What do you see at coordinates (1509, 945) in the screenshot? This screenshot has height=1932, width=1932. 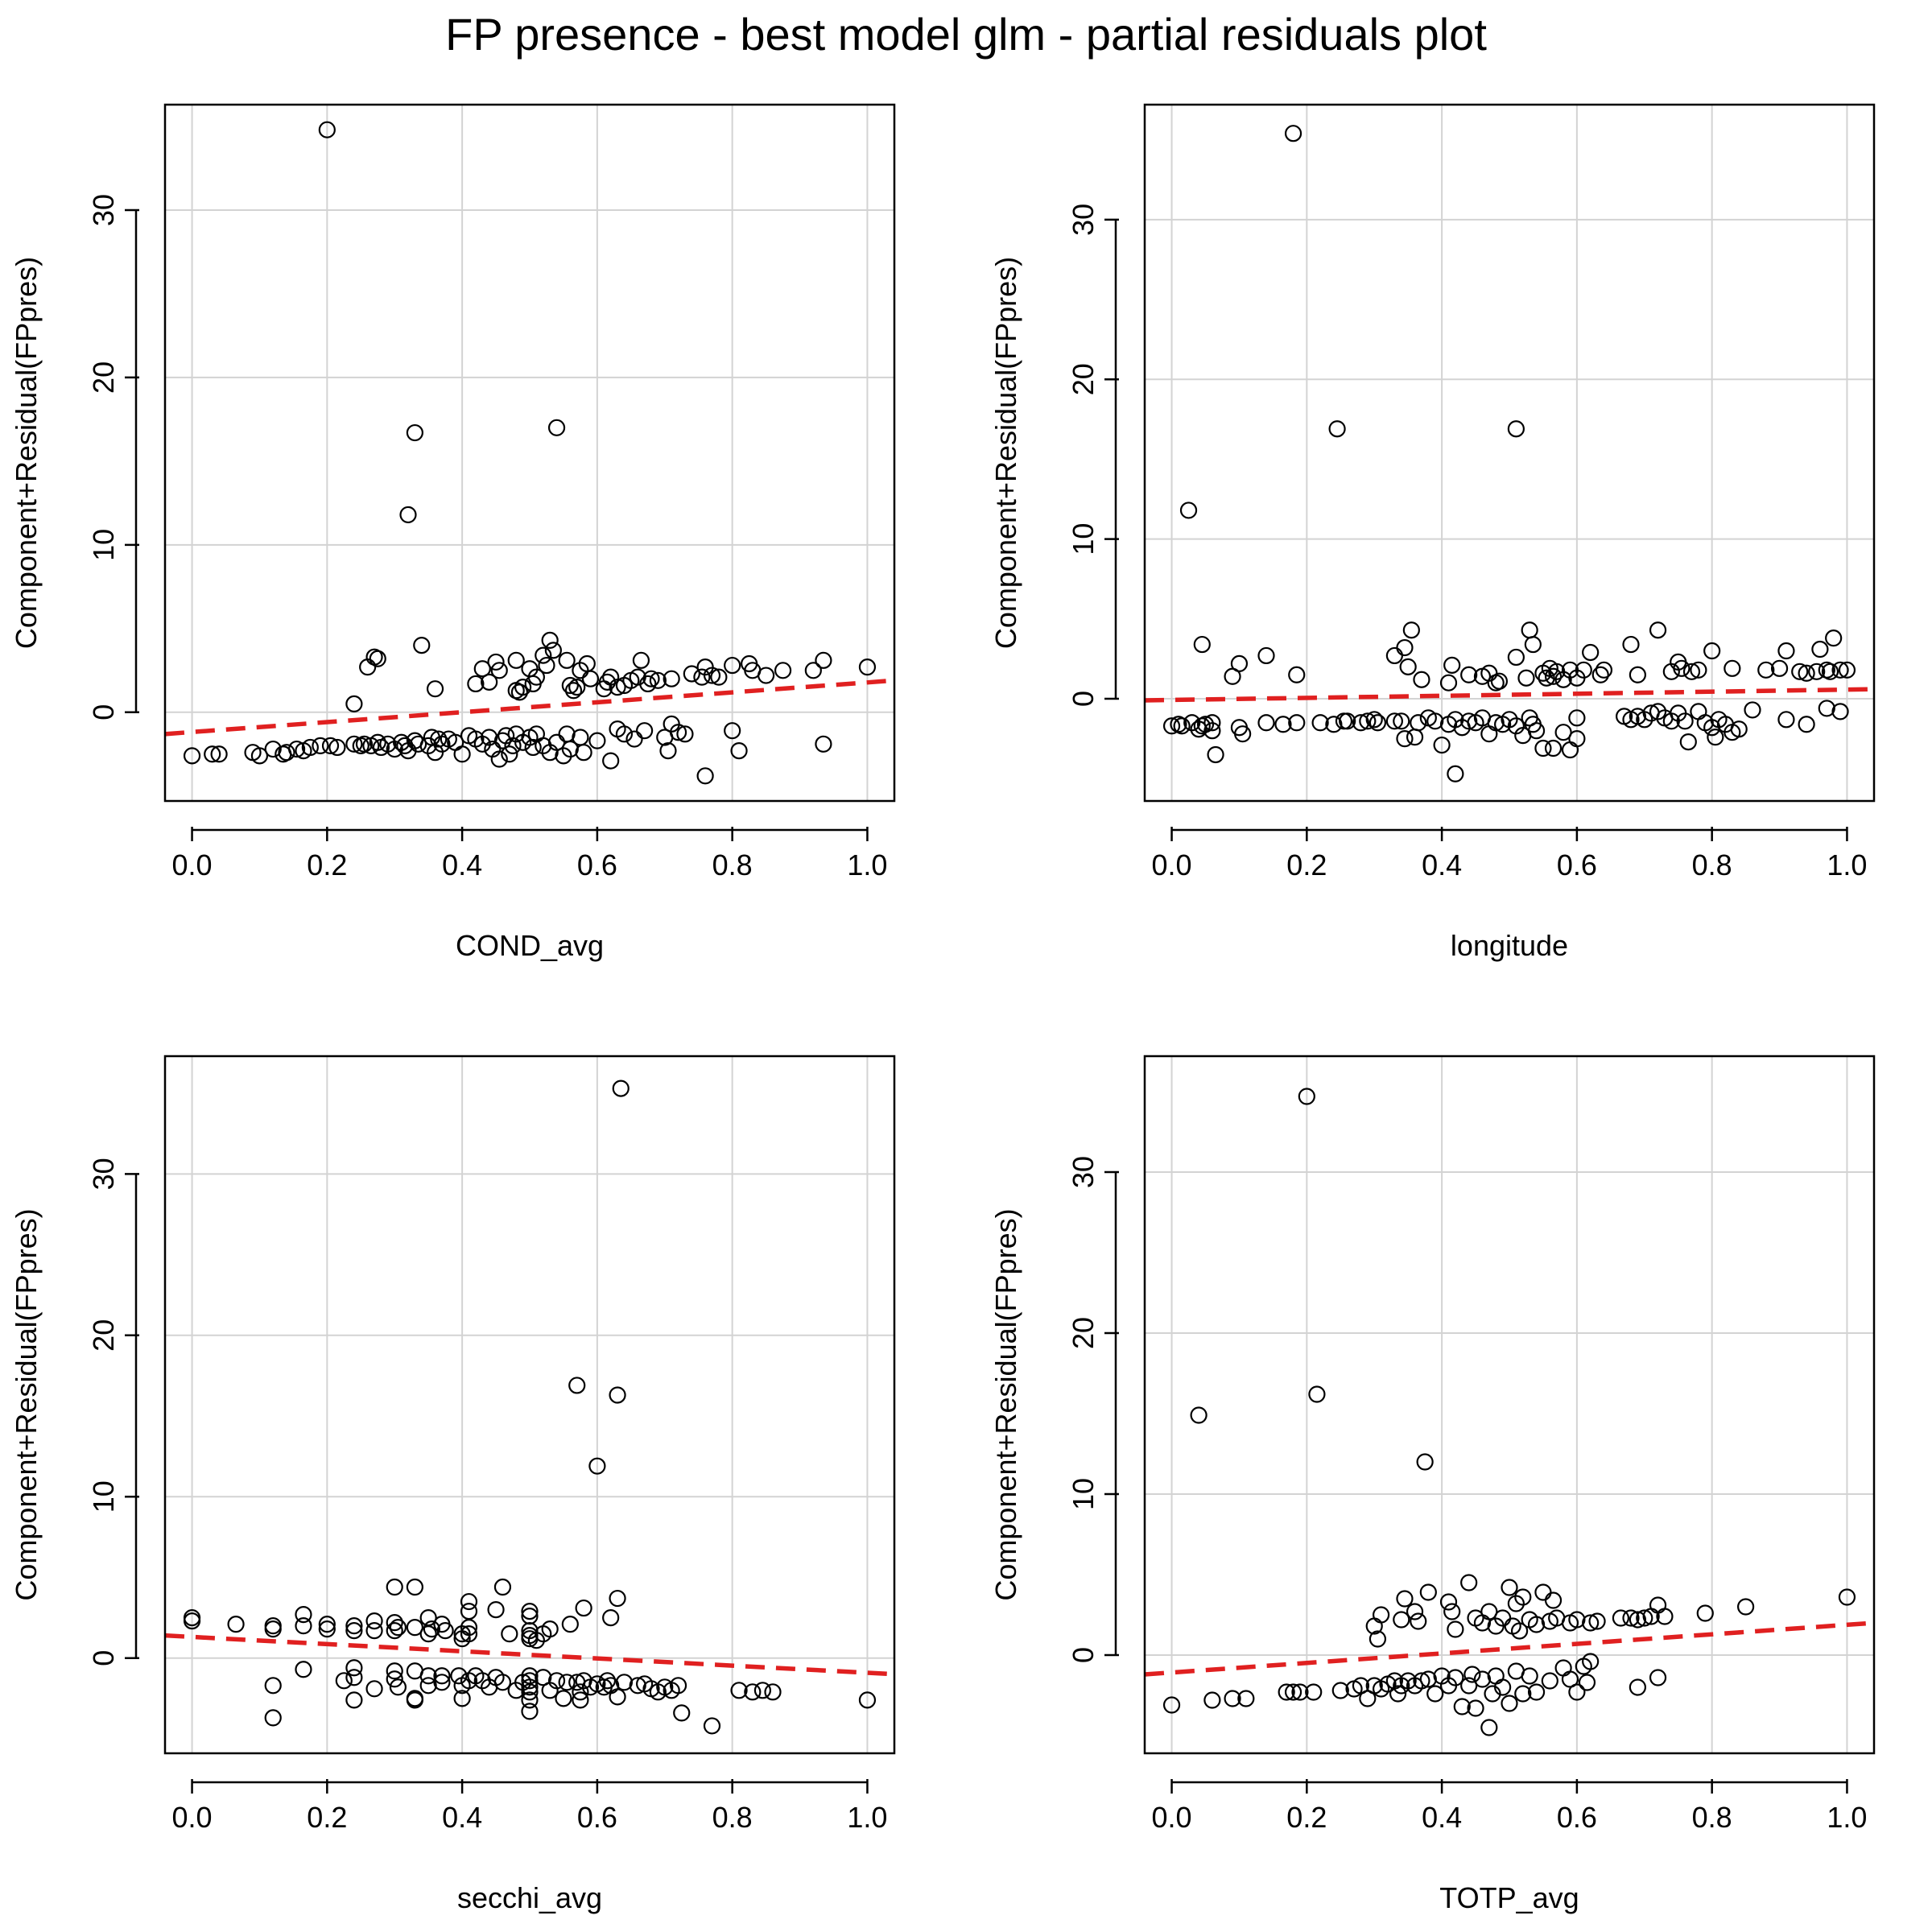 I see `x-axis-label: longitude` at bounding box center [1509, 945].